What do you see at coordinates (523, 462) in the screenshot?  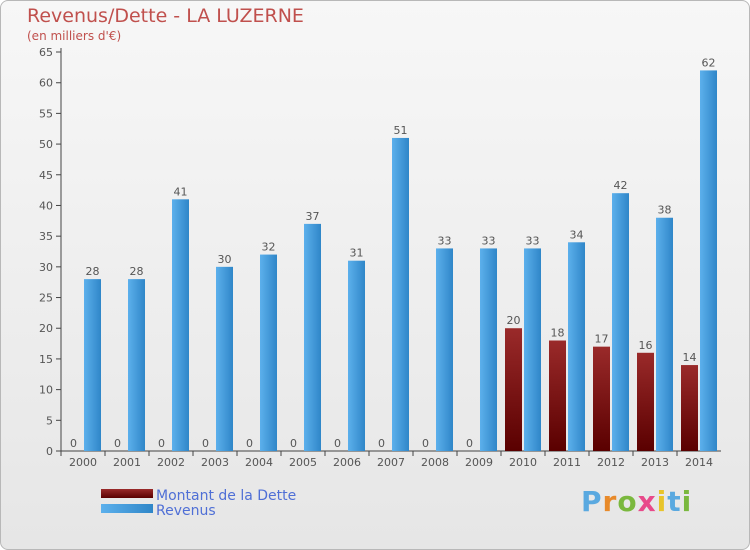 I see `x-tick-label: 2010` at bounding box center [523, 462].